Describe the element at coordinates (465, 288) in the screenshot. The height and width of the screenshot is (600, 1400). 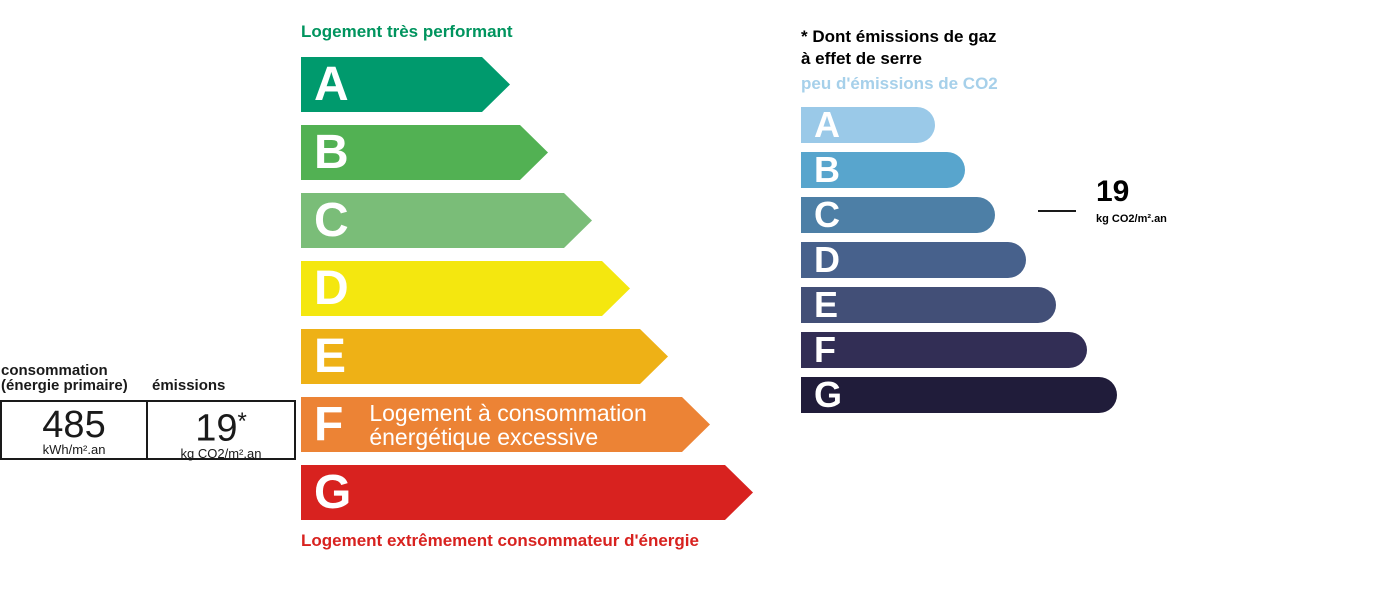
I see `energy-class-d-arrow: D` at that location.